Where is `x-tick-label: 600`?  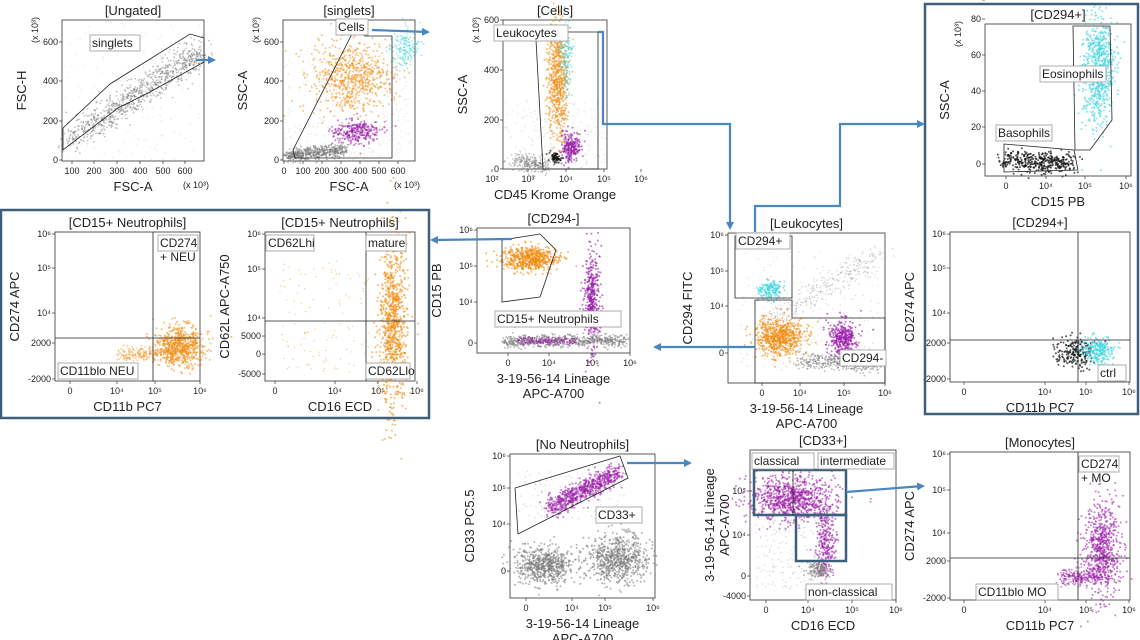 x-tick-label: 600 is located at coordinates (397, 171).